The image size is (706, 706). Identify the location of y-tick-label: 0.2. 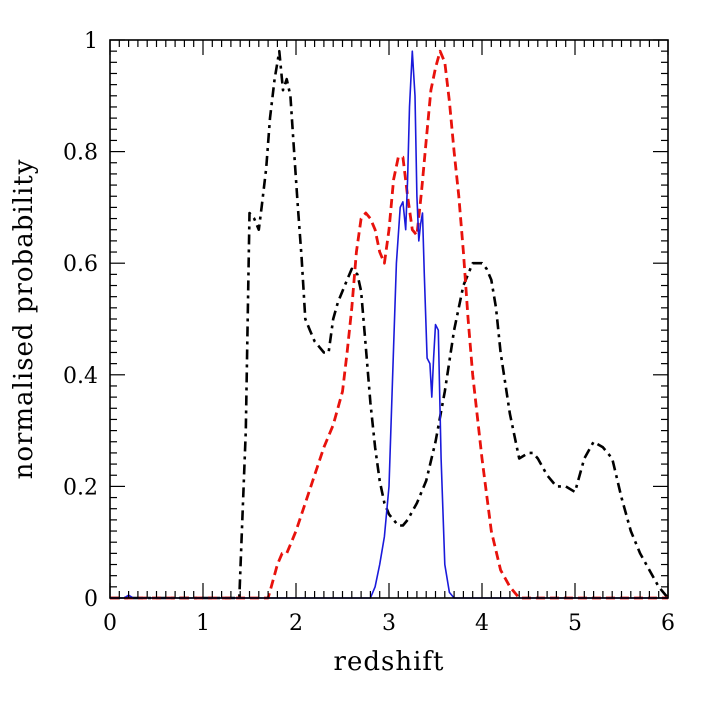
(80, 487).